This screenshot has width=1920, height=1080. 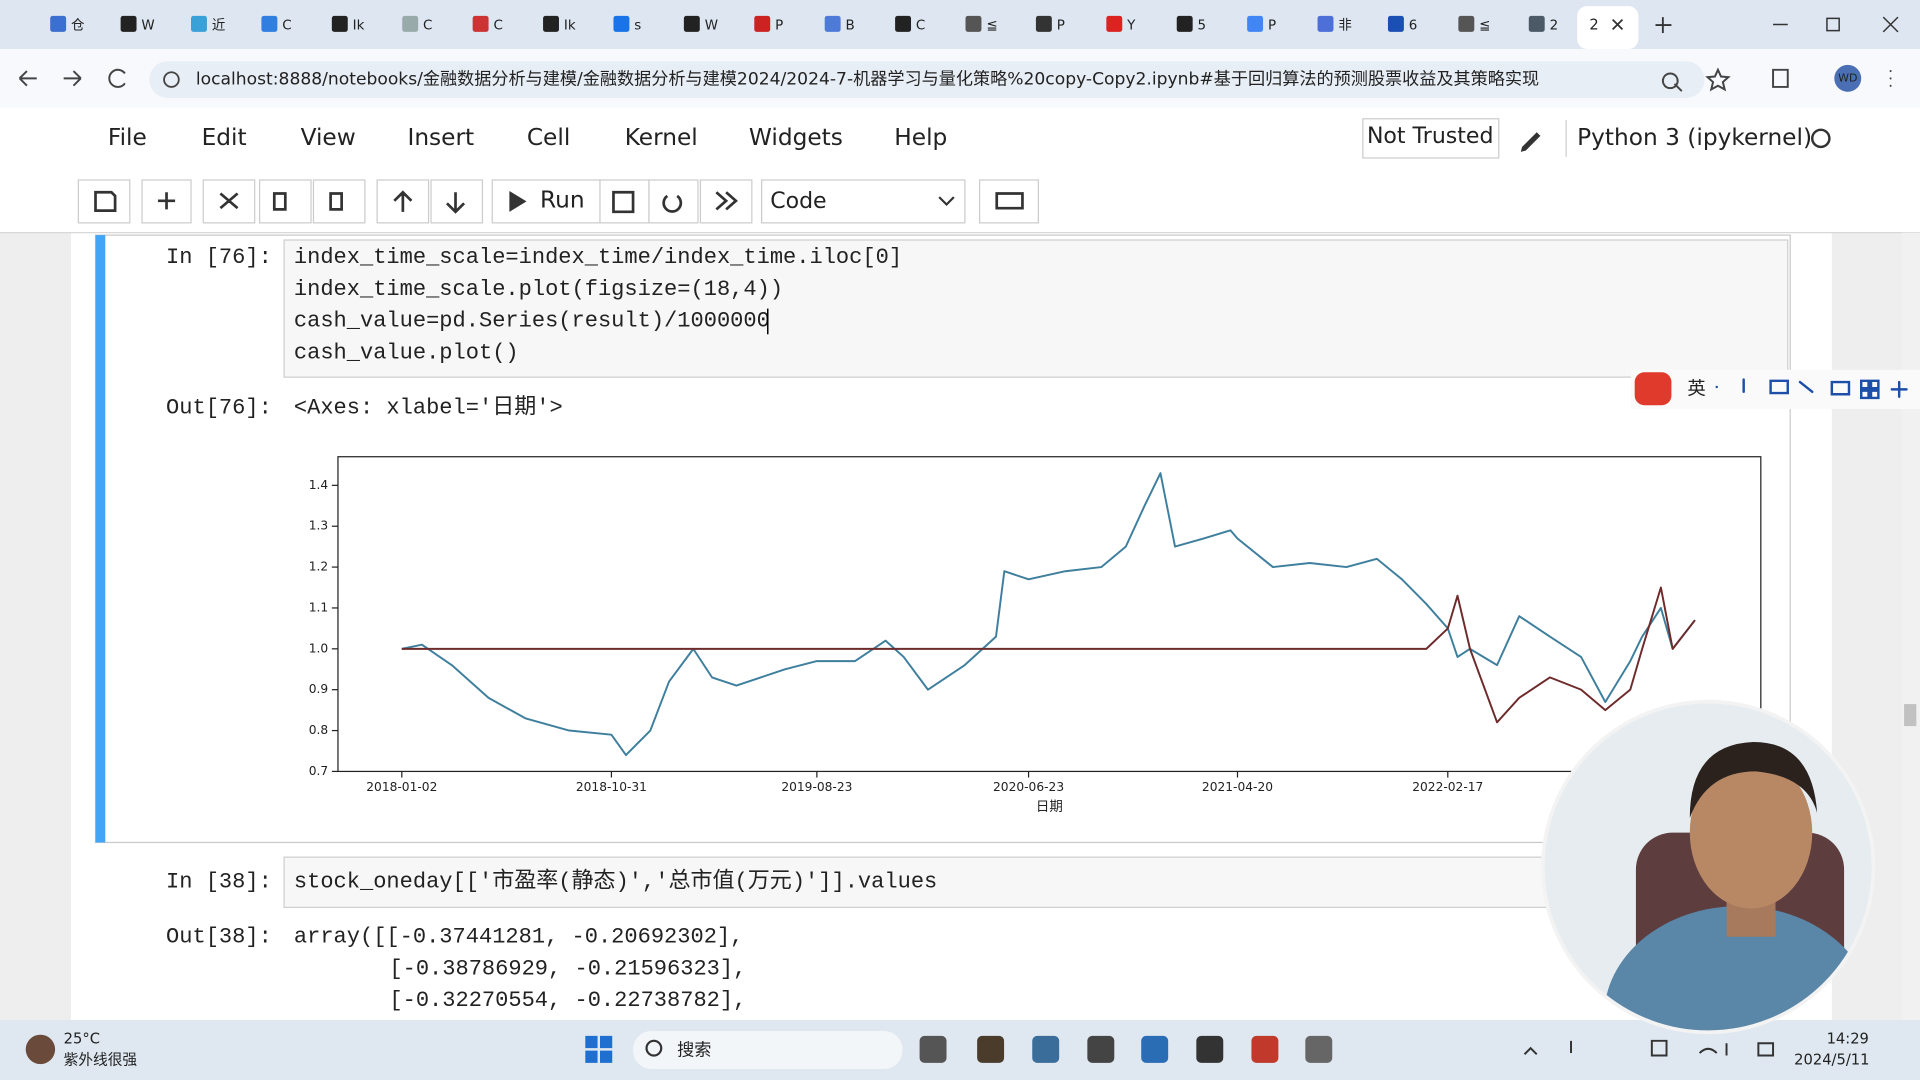 I want to click on run-label: Run, so click(x=562, y=199).